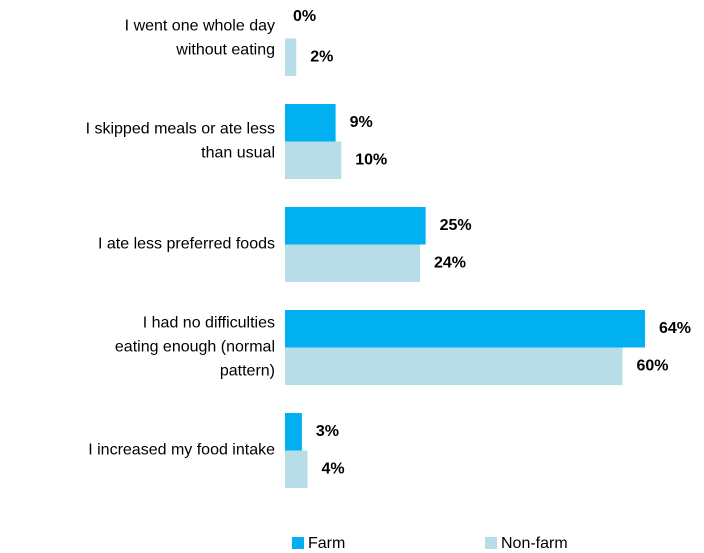 The height and width of the screenshot is (553, 704). What do you see at coordinates (321, 56) in the screenshot?
I see `value-label: 2%` at bounding box center [321, 56].